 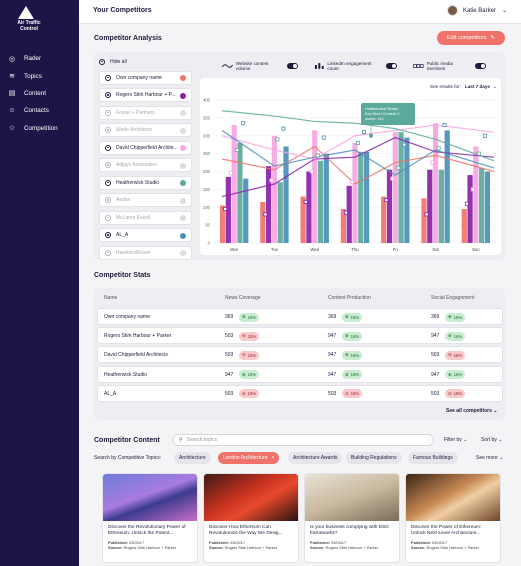 What do you see at coordinates (391, 66) in the screenshot?
I see `linkedin-toggle` at bounding box center [391, 66].